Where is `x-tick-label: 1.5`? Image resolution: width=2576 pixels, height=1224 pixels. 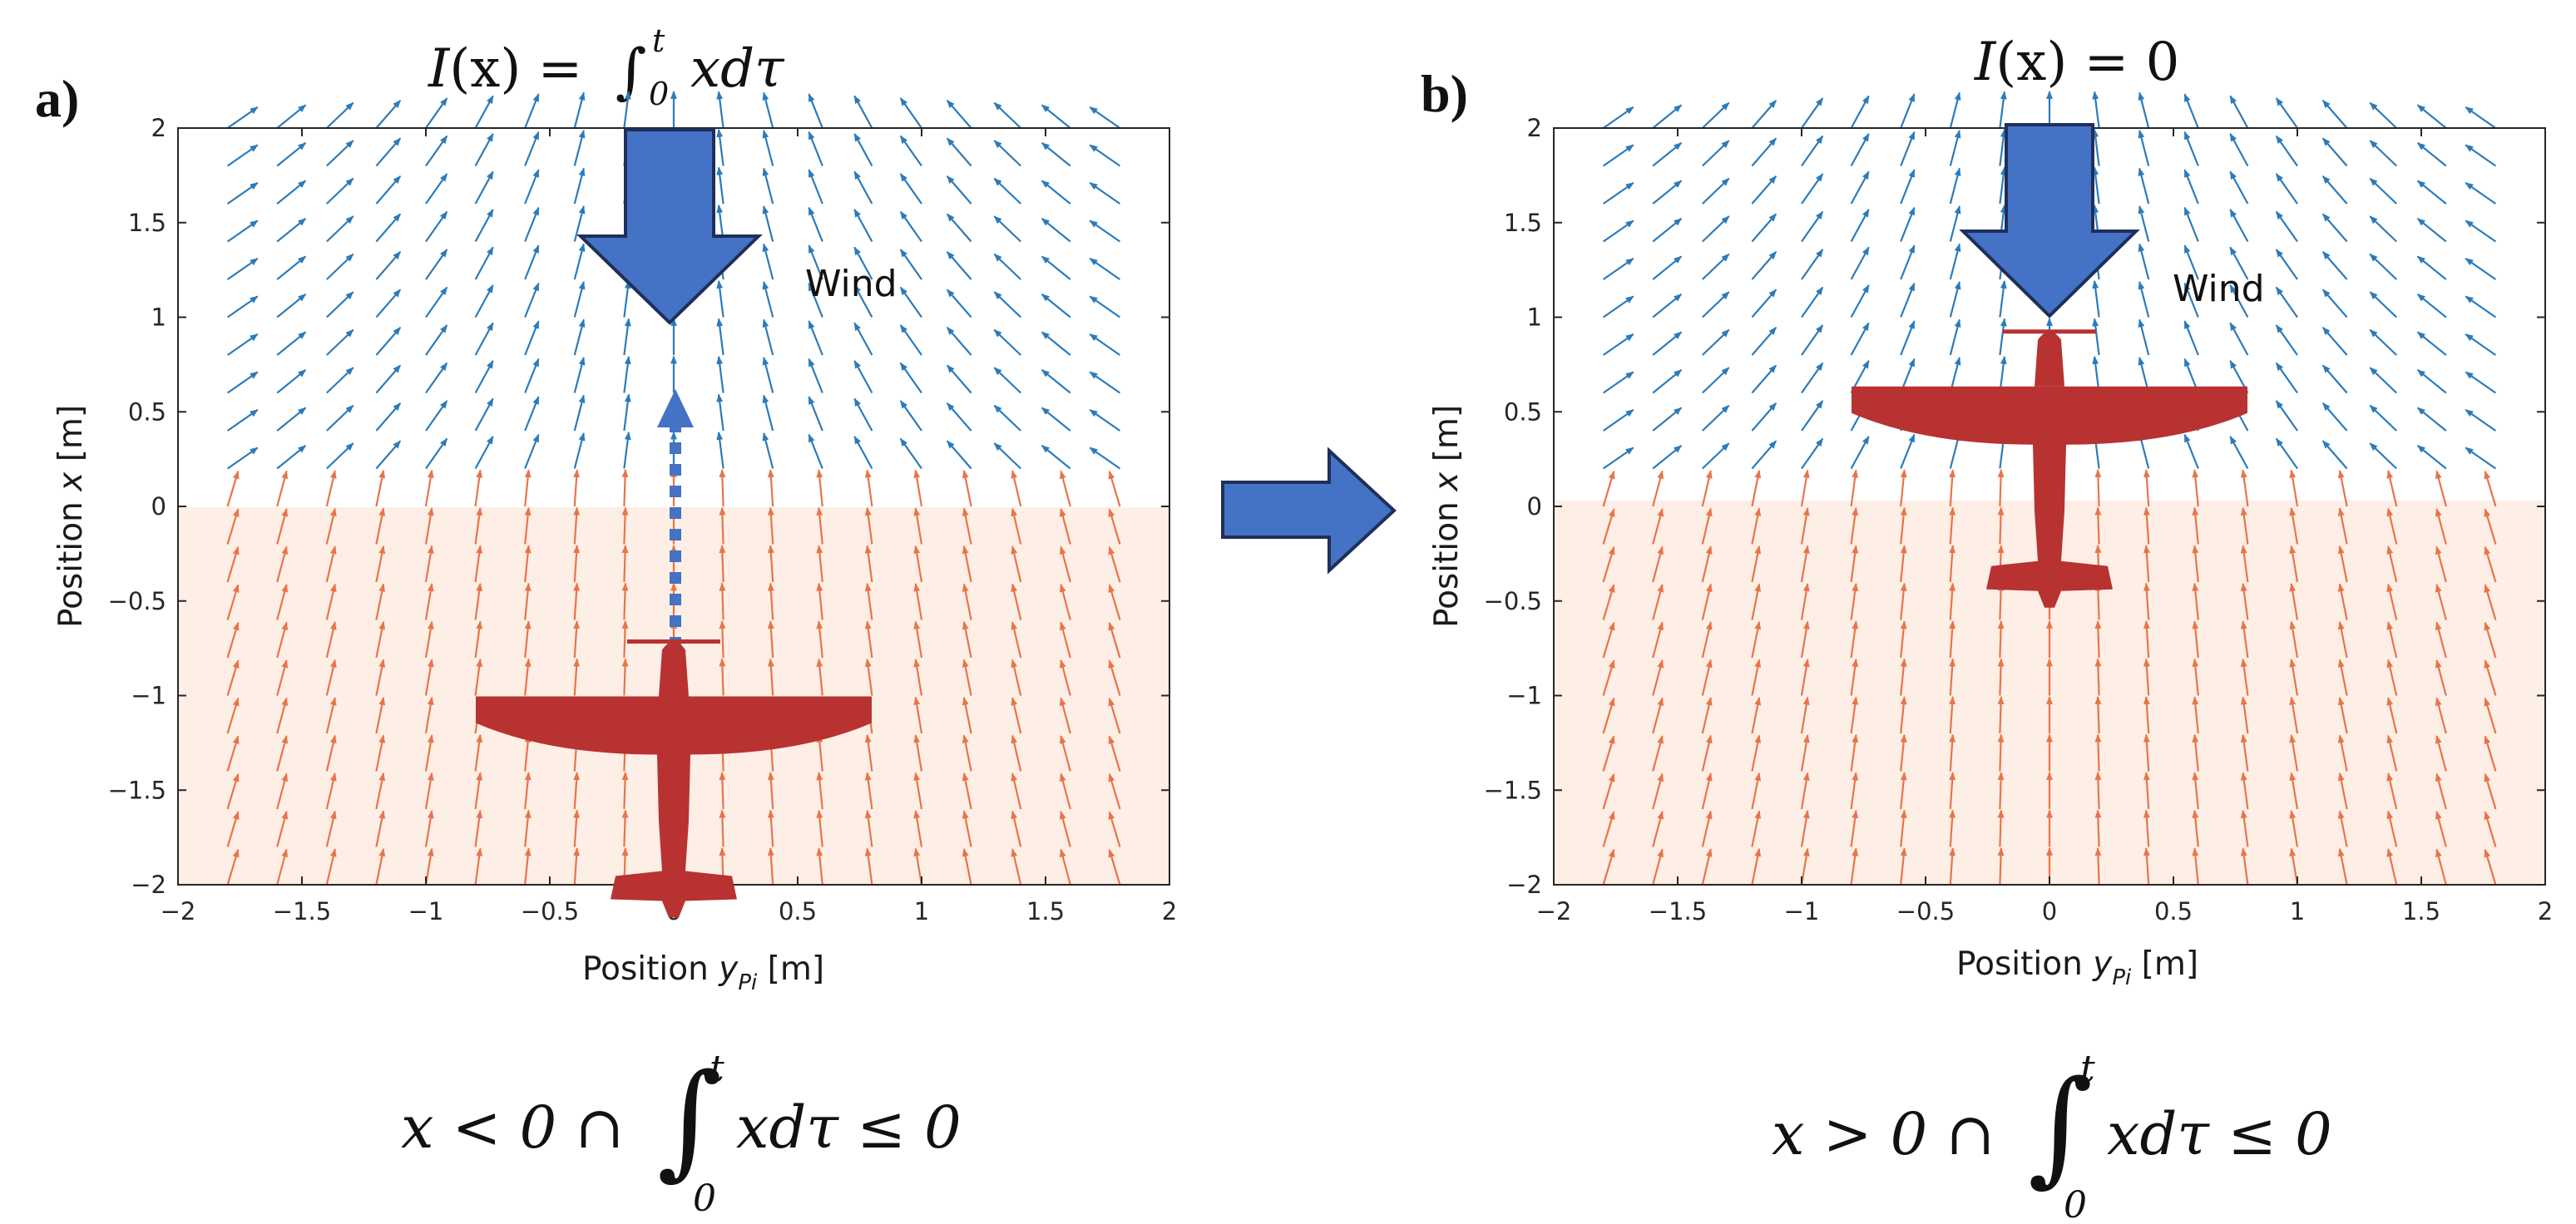 x-tick-label: 1.5 is located at coordinates (1045, 911).